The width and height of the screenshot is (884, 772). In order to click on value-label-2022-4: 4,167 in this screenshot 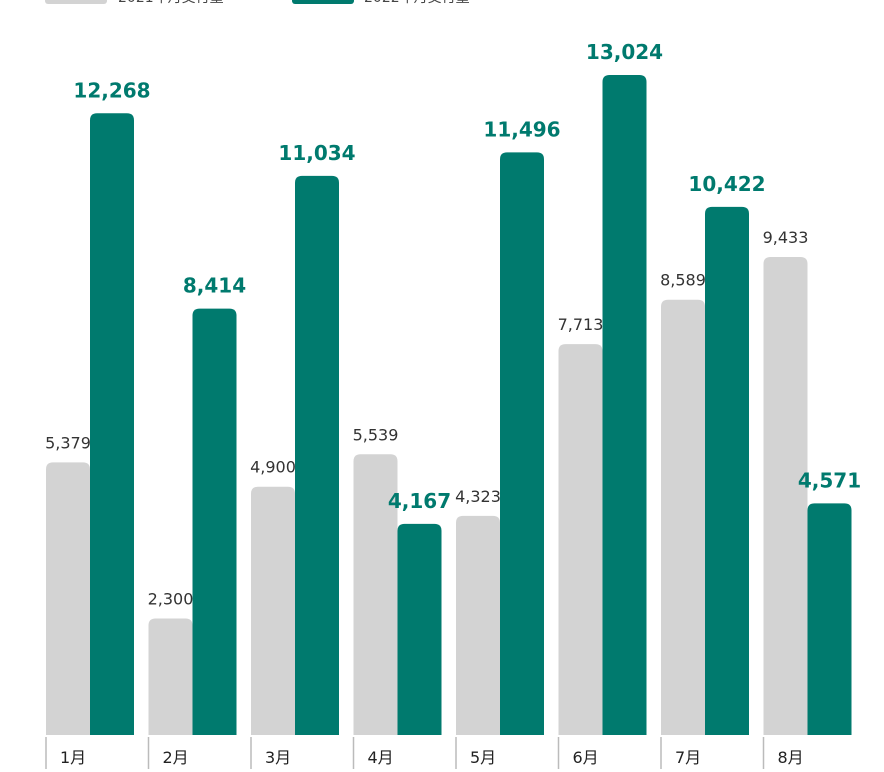, I will do `click(419, 501)`.